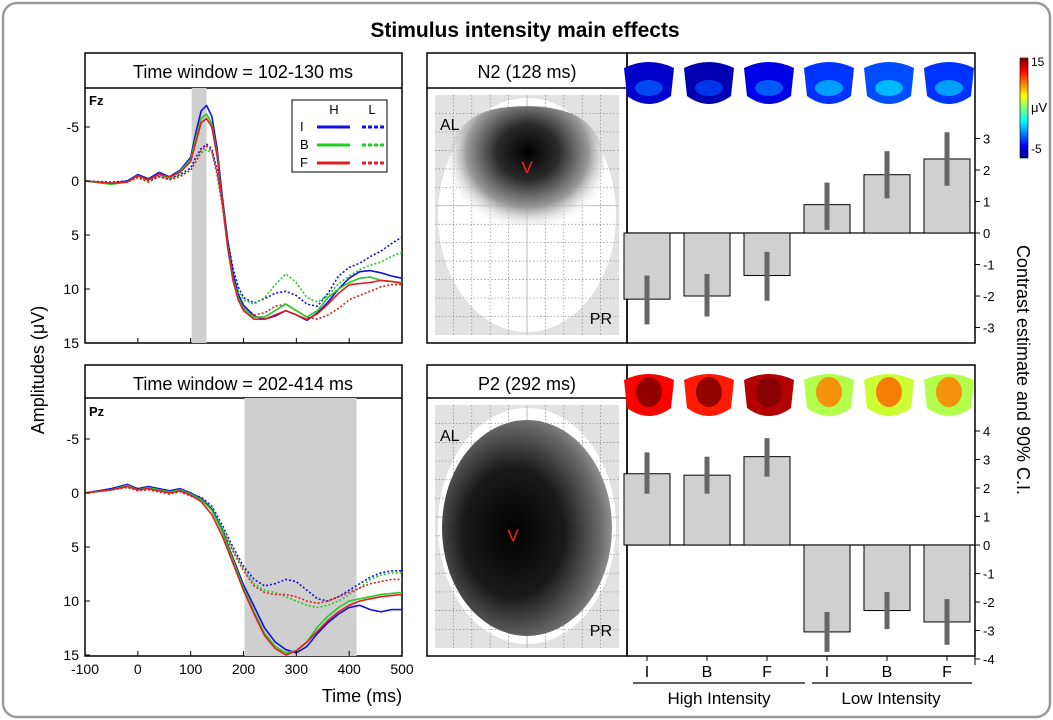 The width and height of the screenshot is (1053, 720). What do you see at coordinates (989, 602) in the screenshot?
I see `bar-ytick-label: -2` at bounding box center [989, 602].